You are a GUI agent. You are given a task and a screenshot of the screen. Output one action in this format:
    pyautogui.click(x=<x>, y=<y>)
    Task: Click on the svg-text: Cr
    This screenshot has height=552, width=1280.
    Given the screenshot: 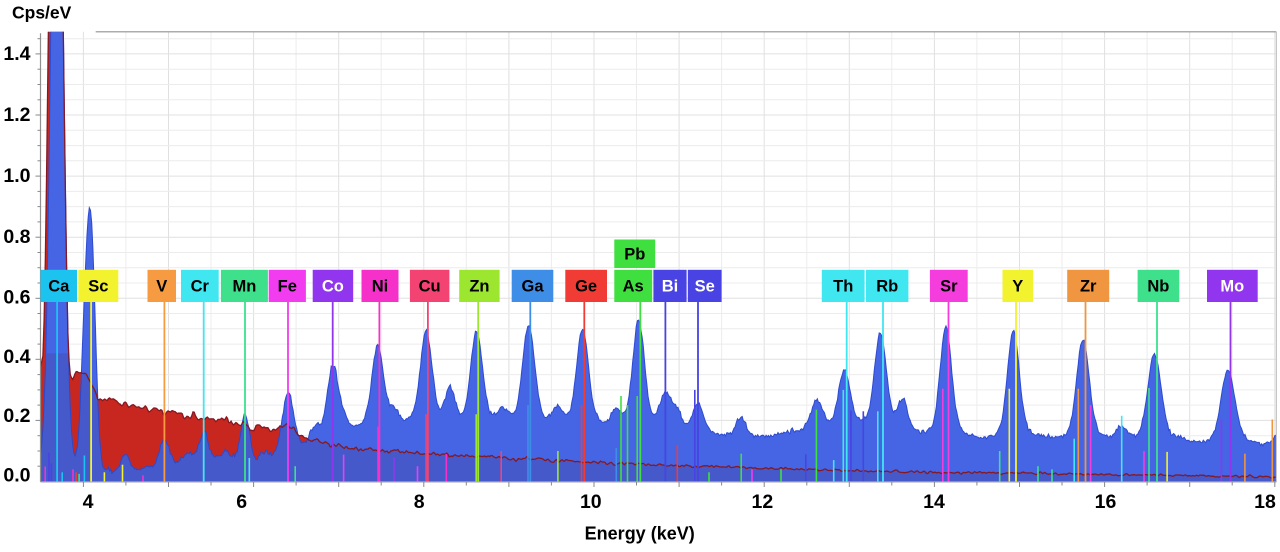 What is the action you would take?
    pyautogui.click(x=200, y=287)
    